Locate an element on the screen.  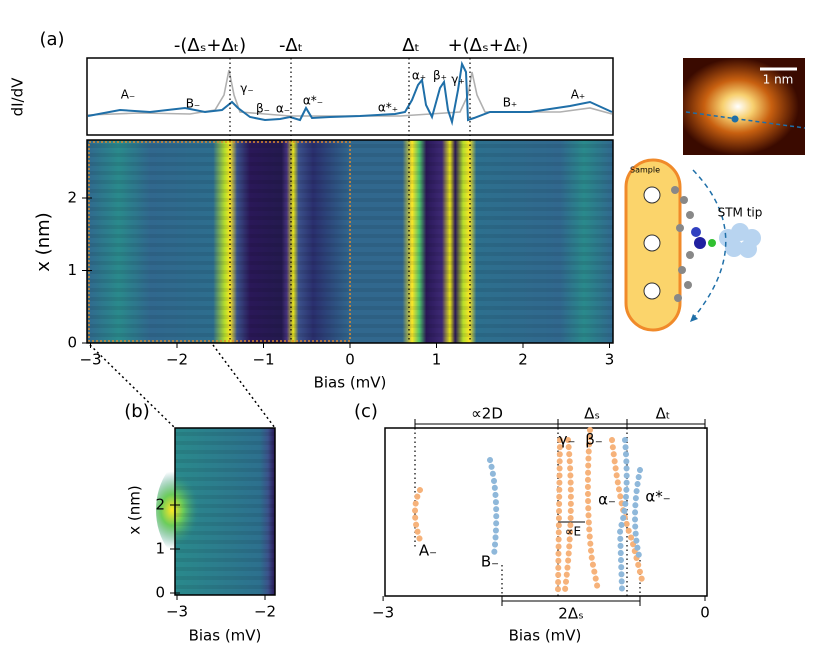
brackets is located at coordinates (560, 512).